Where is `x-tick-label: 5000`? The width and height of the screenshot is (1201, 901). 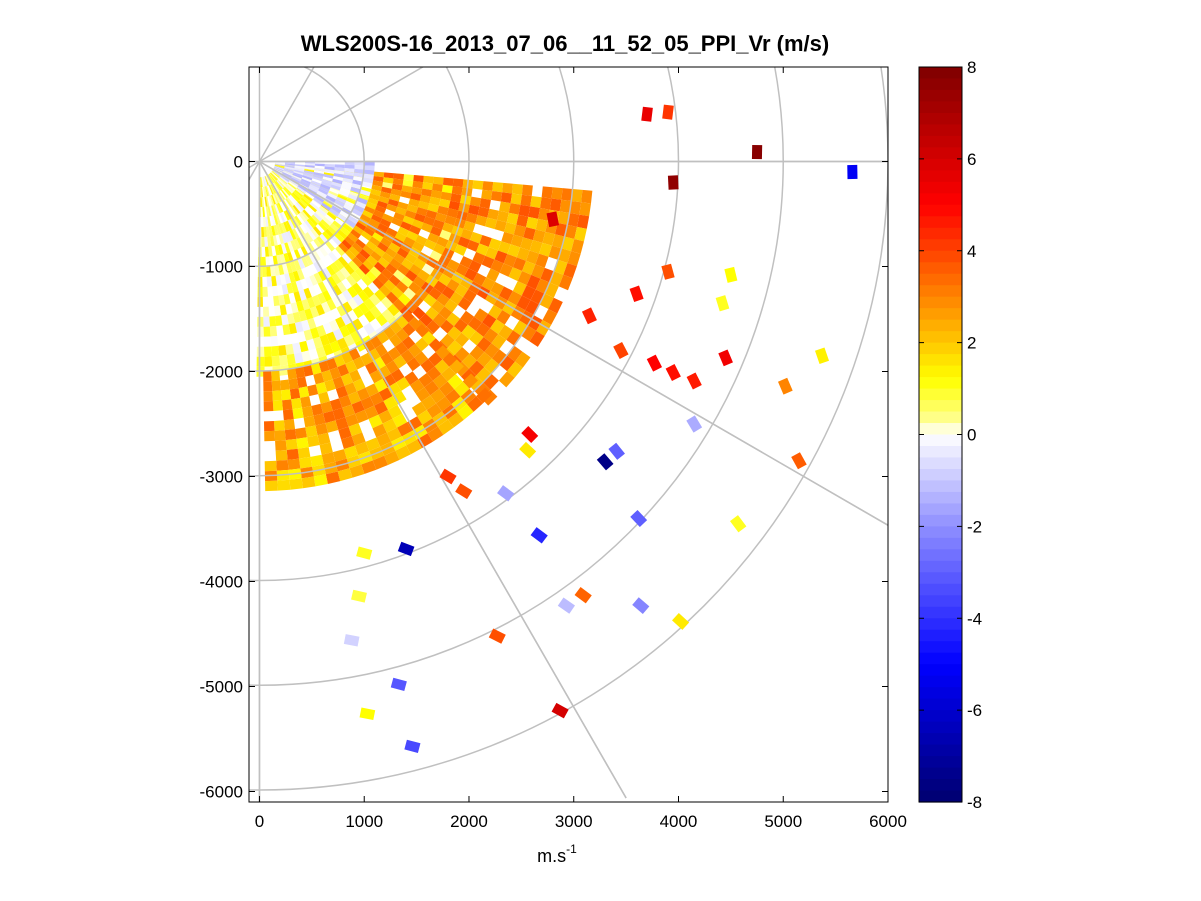
x-tick-label: 5000 is located at coordinates (783, 821).